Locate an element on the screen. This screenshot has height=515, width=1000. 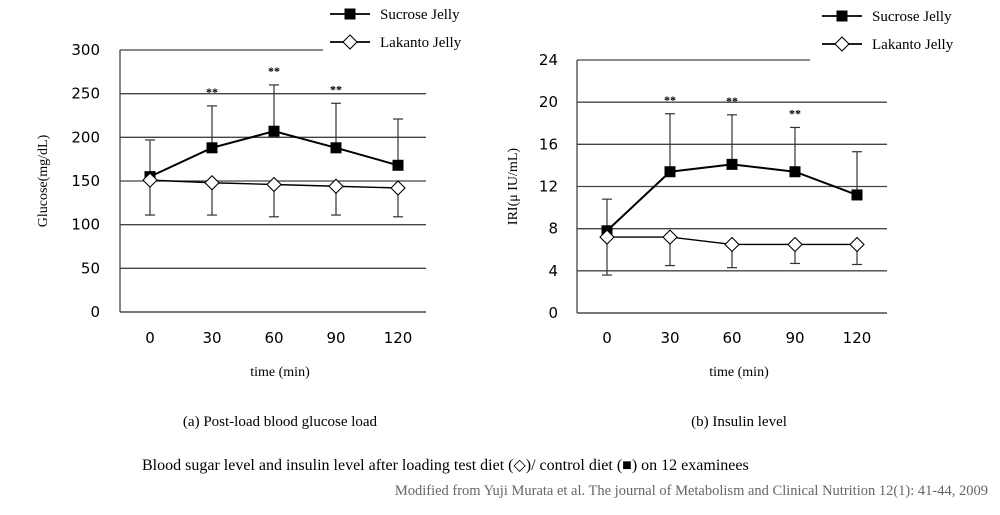
y-tick-label: 24 is located at coordinates (548, 60).